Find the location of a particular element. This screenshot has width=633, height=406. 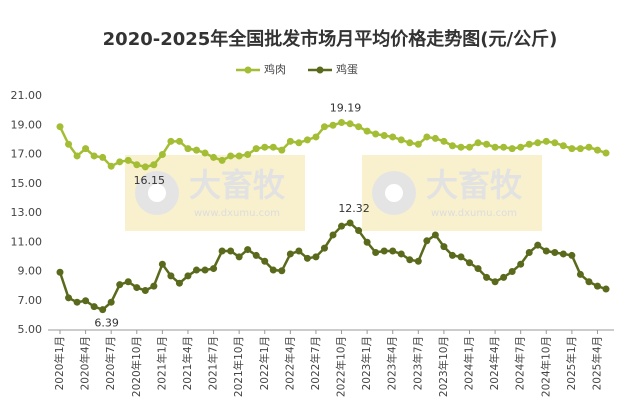

x-tick-label: 2021年1月 is located at coordinates (161, 363).